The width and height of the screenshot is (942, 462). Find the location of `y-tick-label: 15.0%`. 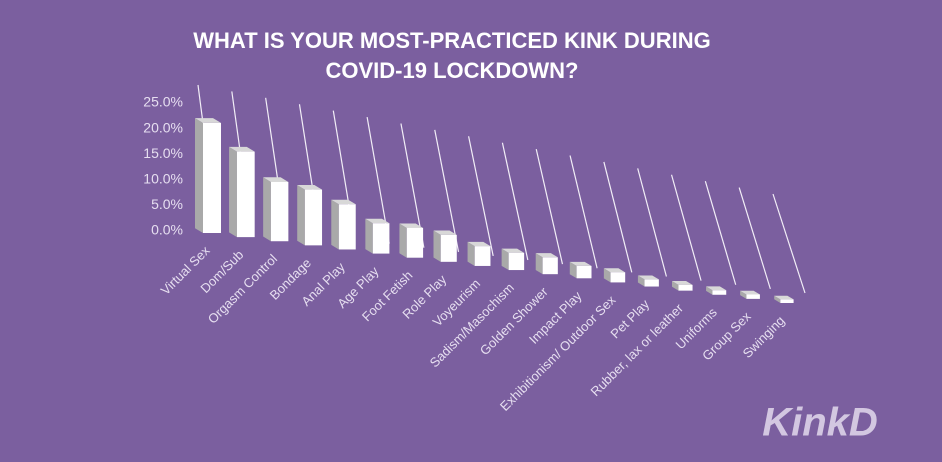

y-tick-label: 15.0% is located at coordinates (163, 153).